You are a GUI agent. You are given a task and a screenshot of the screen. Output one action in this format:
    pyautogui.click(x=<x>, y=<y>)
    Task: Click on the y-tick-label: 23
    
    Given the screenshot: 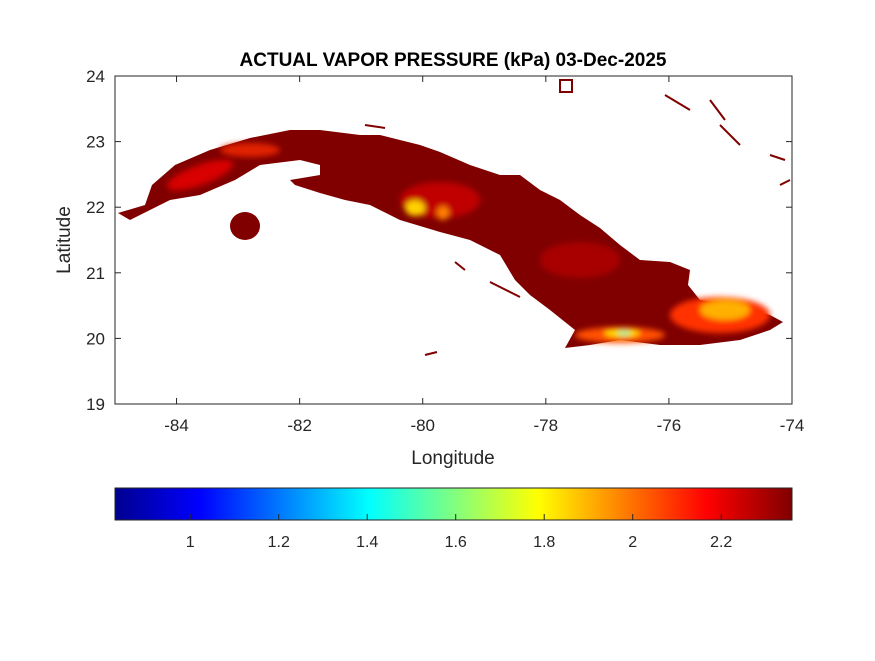 What is the action you would take?
    pyautogui.click(x=95, y=142)
    